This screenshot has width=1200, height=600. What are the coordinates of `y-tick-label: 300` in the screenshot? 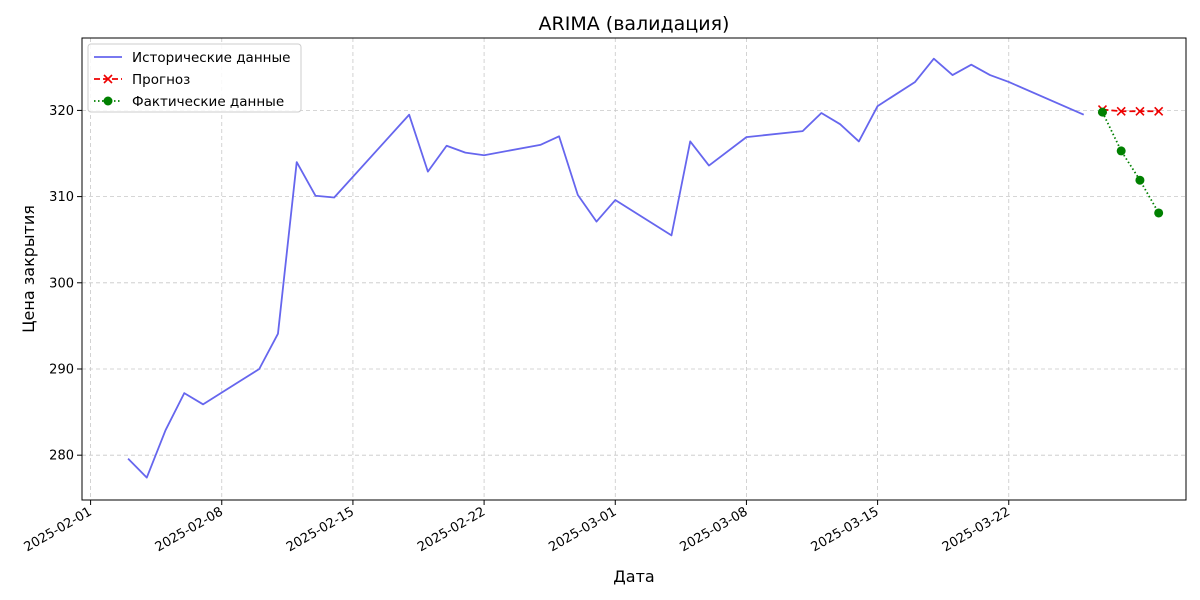 It's located at (61, 283).